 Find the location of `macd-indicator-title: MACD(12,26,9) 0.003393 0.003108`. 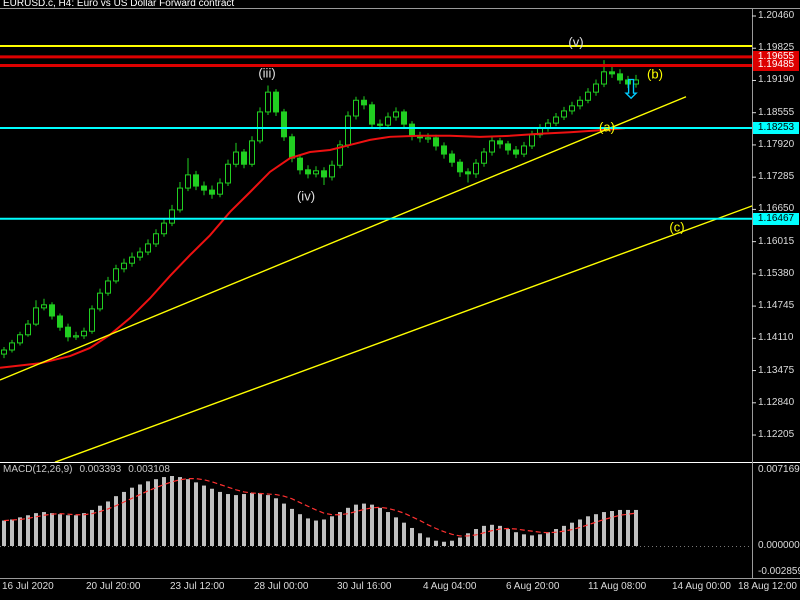

macd-indicator-title: MACD(12,26,9) 0.003393 0.003108 is located at coordinates (90, 470).